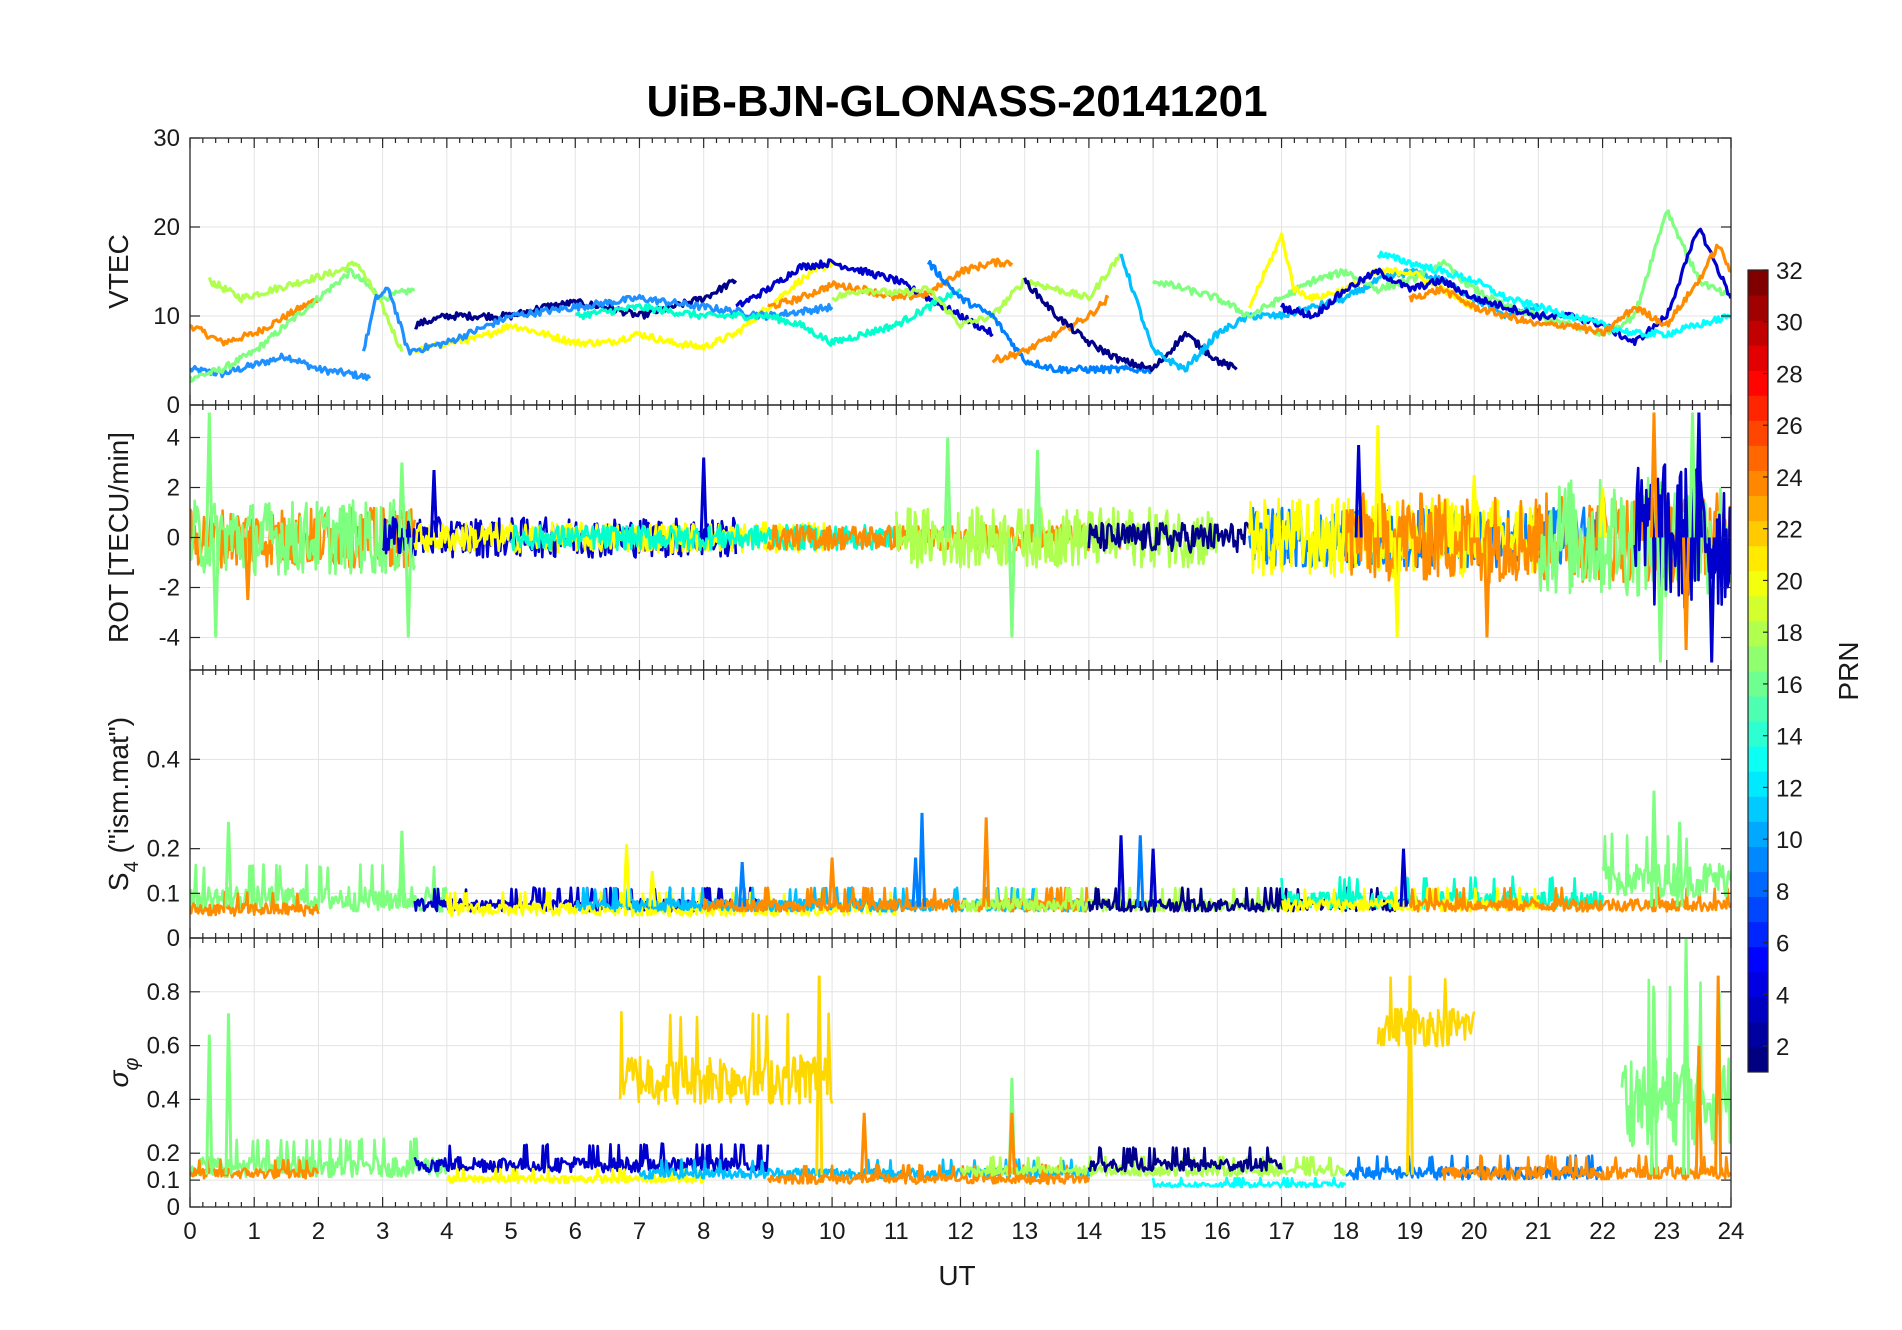  What do you see at coordinates (118, 537) in the screenshot?
I see `y-axis-label: ROT [TECU/min]` at bounding box center [118, 537].